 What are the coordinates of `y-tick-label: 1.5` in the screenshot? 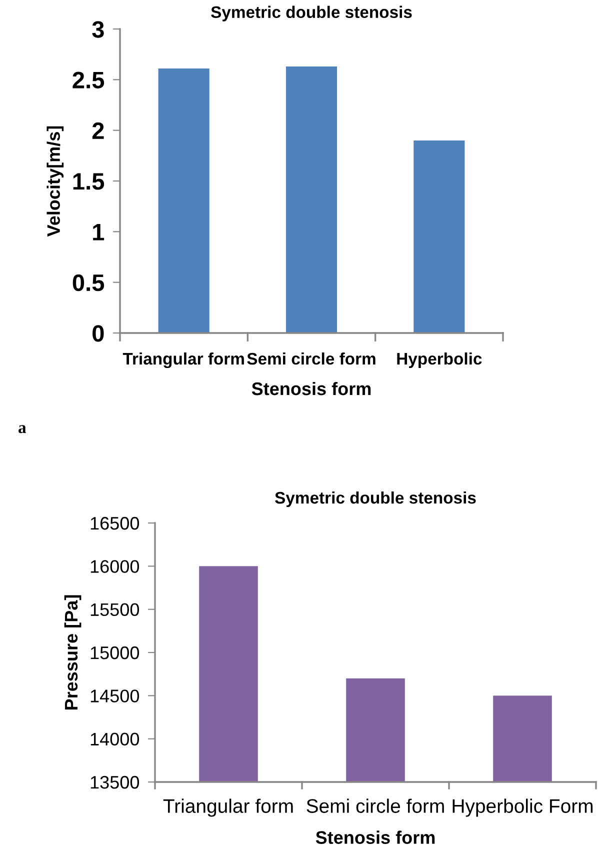 It's located at (88, 181).